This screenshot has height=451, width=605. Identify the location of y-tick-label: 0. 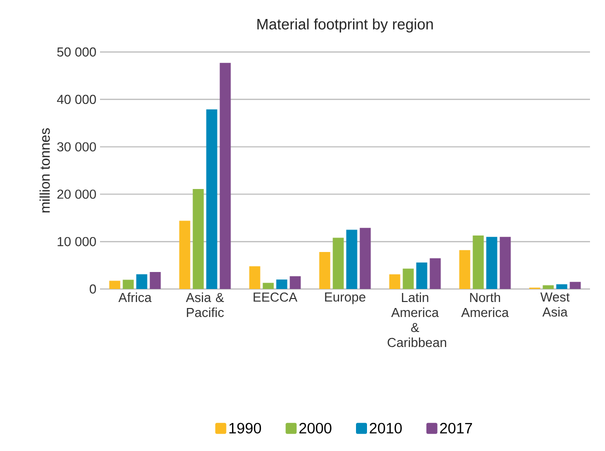
(93, 289).